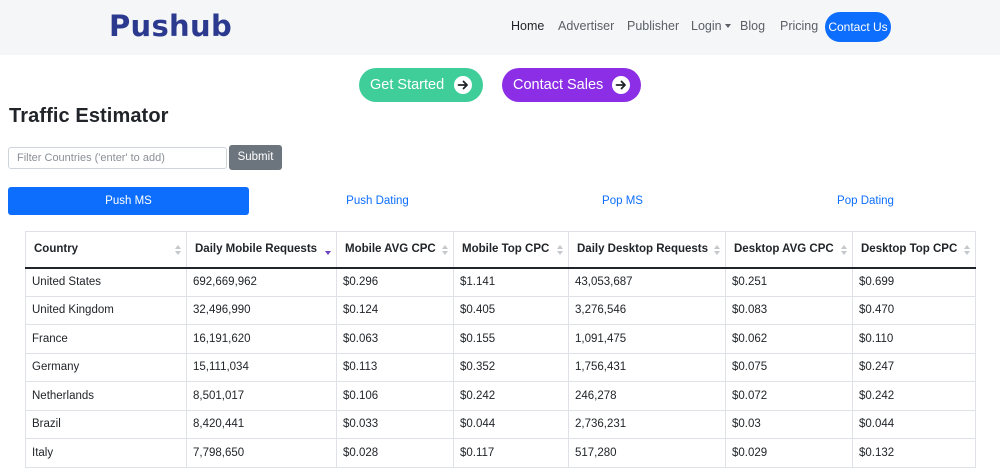 This screenshot has height=474, width=1000. I want to click on cell-mobile-top-cpc: $1.141, so click(511, 282).